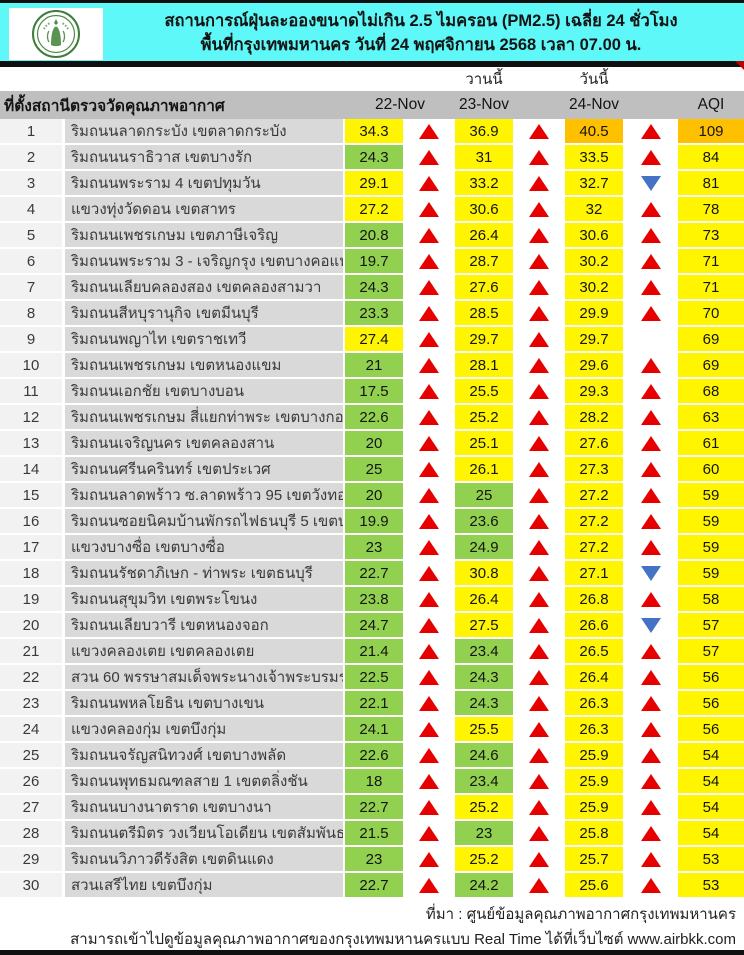 Image resolution: width=744 pixels, height=955 pixels. Describe the element at coordinates (374, 184) in the screenshot. I see `value-22nov: 29.1` at that location.